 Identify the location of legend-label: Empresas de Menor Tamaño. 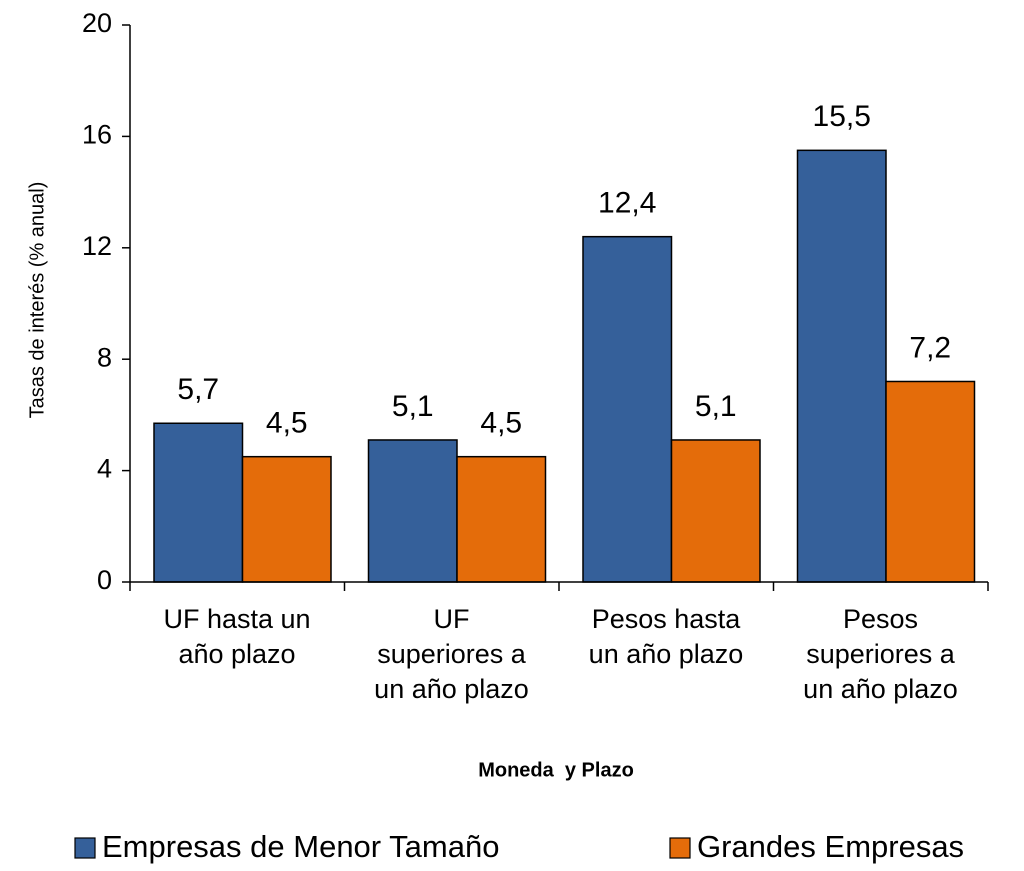
(300, 846).